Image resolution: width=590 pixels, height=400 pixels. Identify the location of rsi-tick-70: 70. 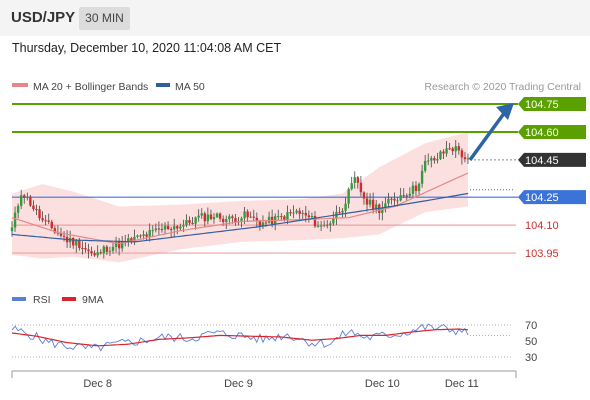
(531, 326).